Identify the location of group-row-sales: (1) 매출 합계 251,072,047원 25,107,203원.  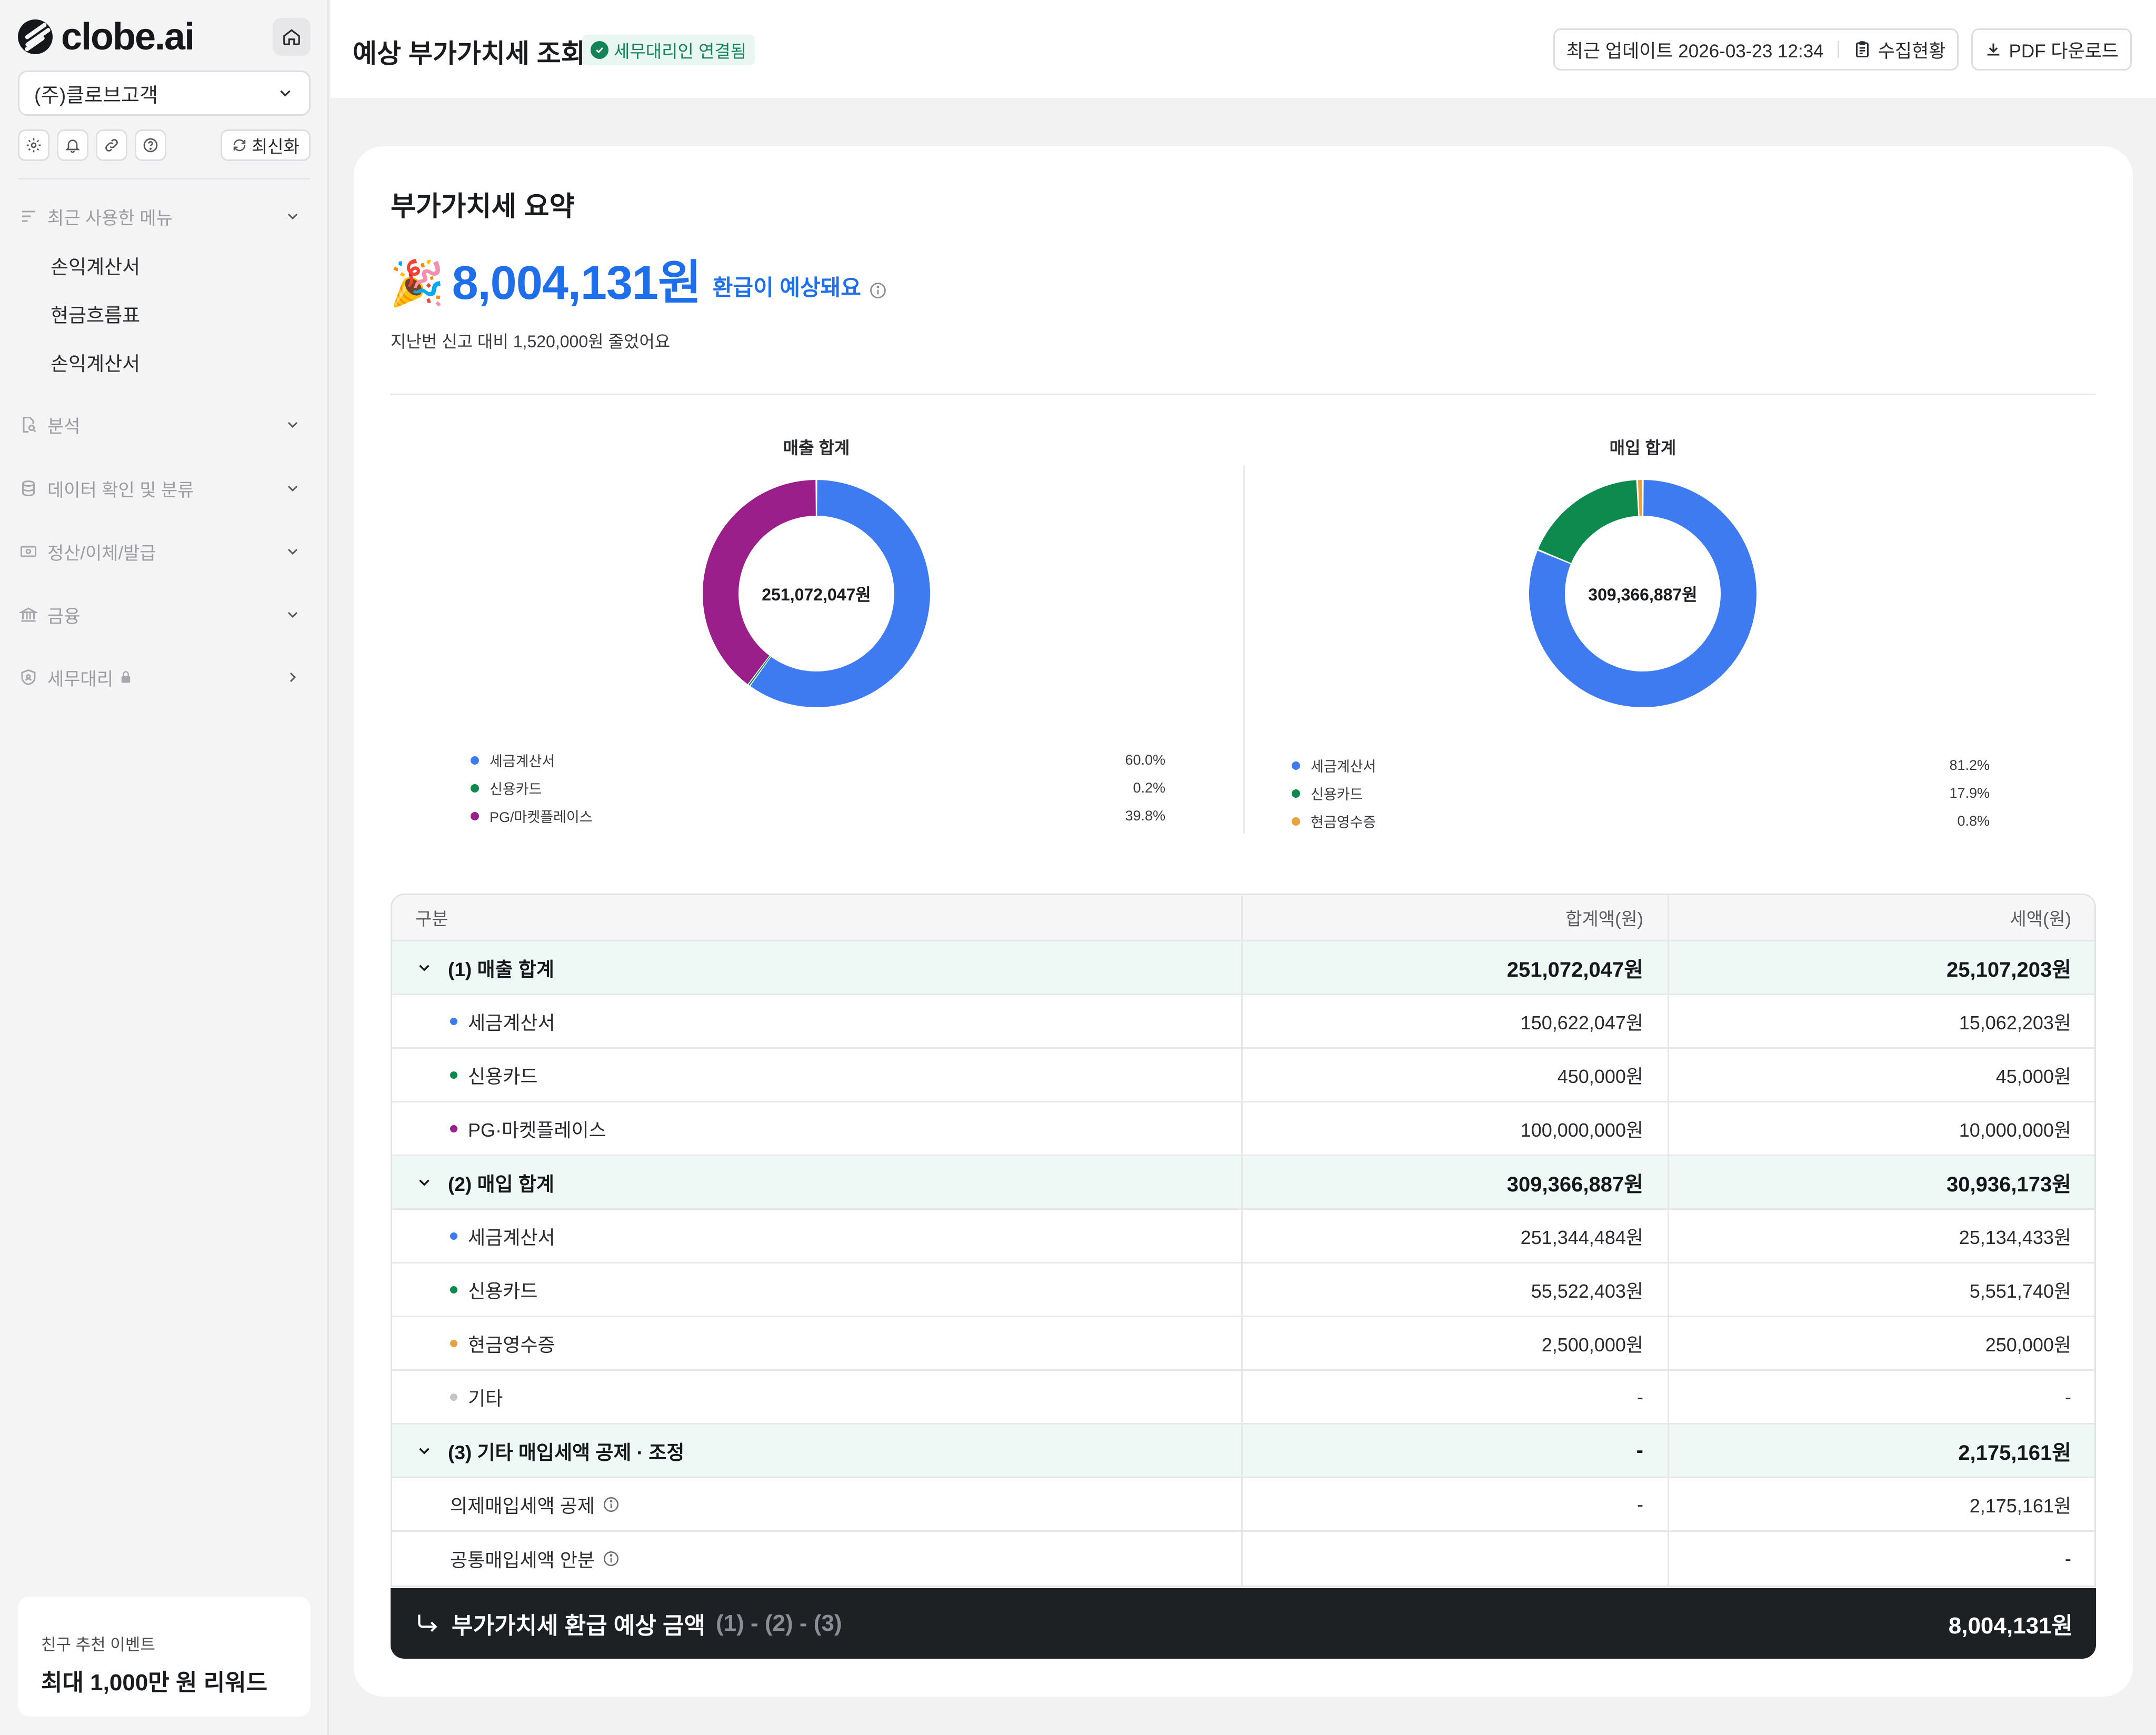
(1243, 968).